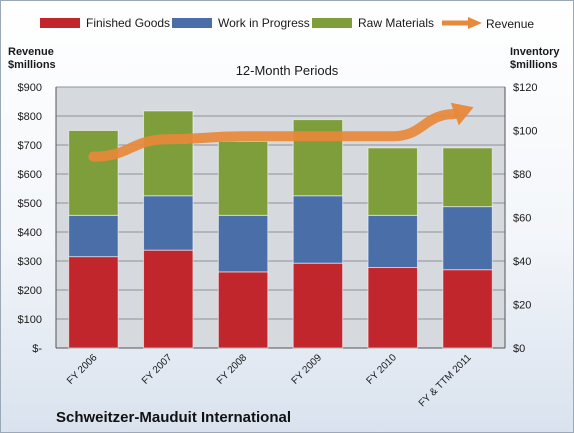 The width and height of the screenshot is (574, 433). What do you see at coordinates (462, 23) in the screenshot?
I see `legend-arrow-icon` at bounding box center [462, 23].